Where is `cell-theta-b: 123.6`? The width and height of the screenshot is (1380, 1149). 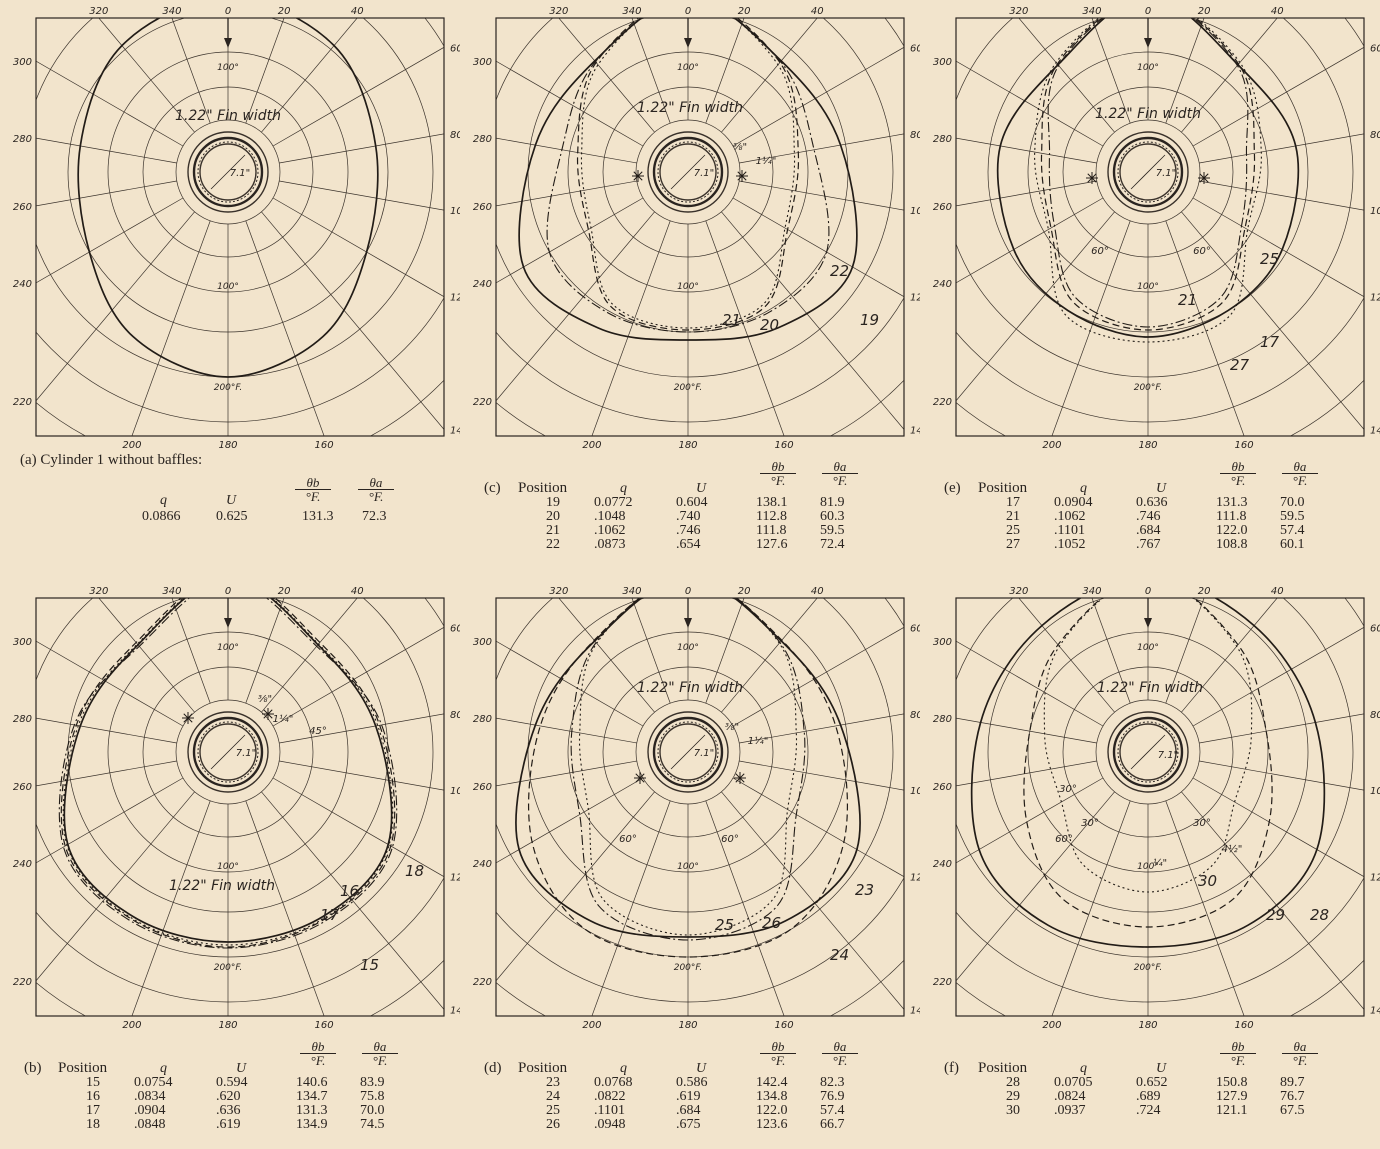 cell-theta-b: 123.6 is located at coordinates (772, 1124).